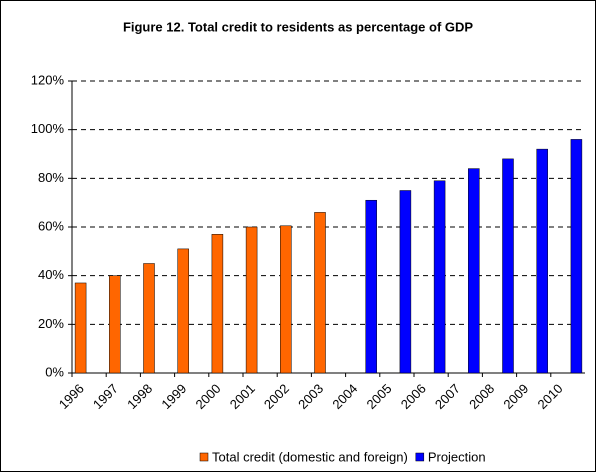 The height and width of the screenshot is (472, 596). What do you see at coordinates (51, 177) in the screenshot?
I see `y-tick-label: 80%` at bounding box center [51, 177].